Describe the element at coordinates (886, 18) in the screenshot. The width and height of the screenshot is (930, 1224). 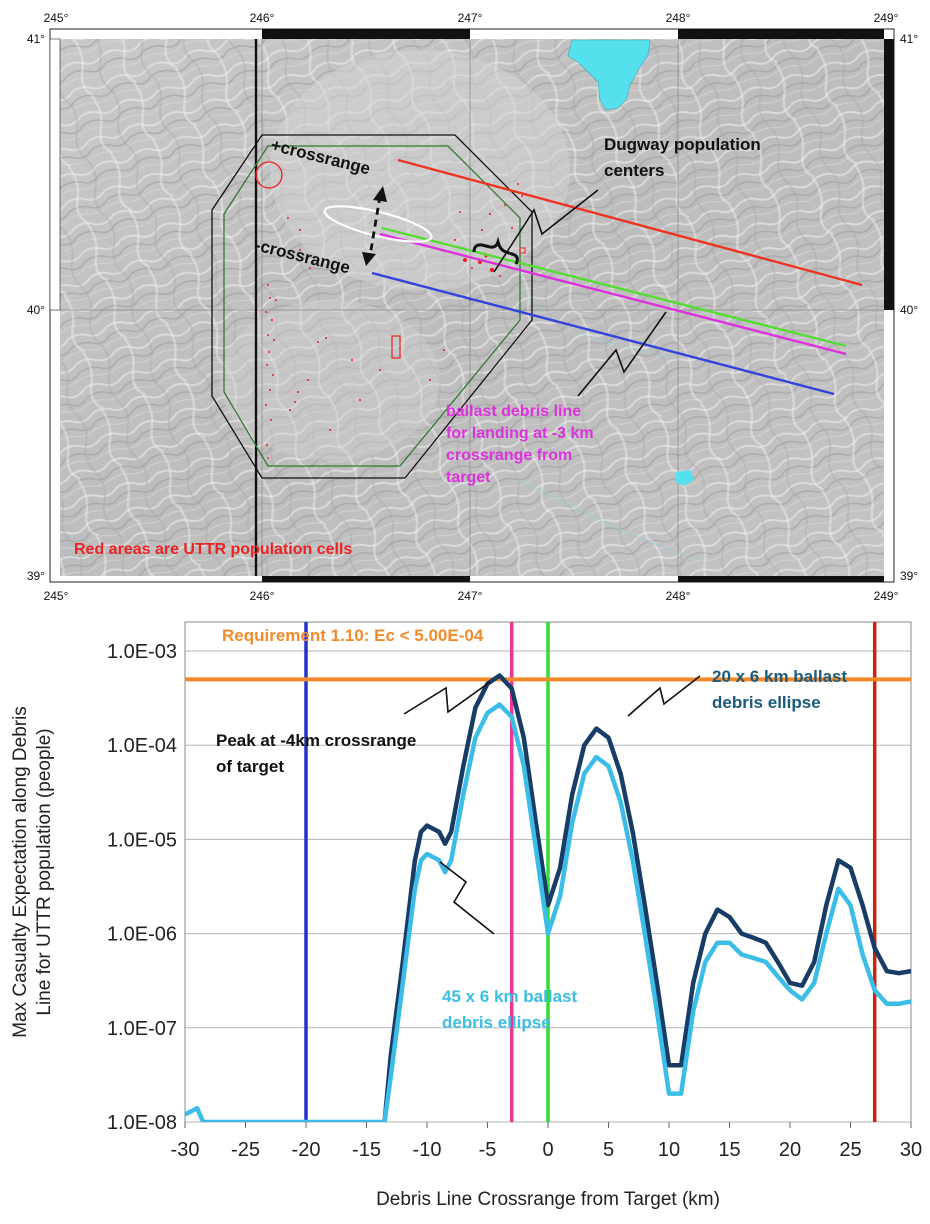
I see `lon-label-top: 249°` at that location.